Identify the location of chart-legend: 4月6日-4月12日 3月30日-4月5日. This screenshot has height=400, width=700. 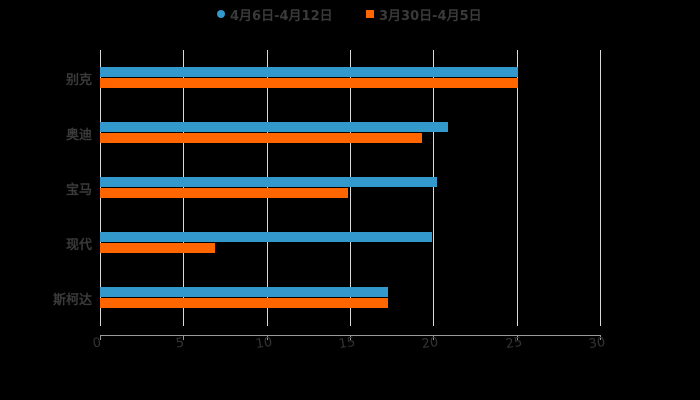
(350, 14).